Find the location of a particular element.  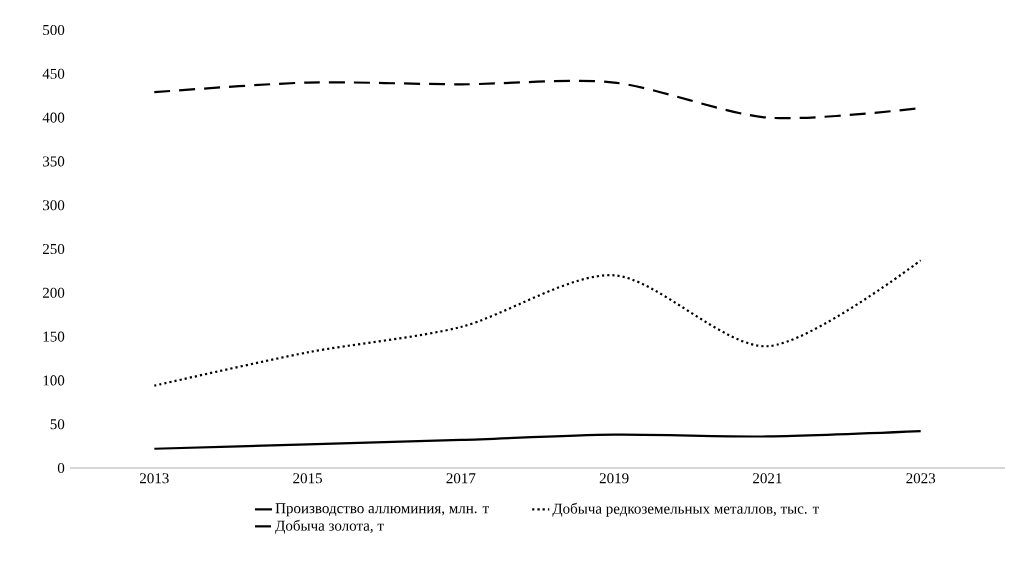

y-tick-label: 100 is located at coordinates (54, 380).